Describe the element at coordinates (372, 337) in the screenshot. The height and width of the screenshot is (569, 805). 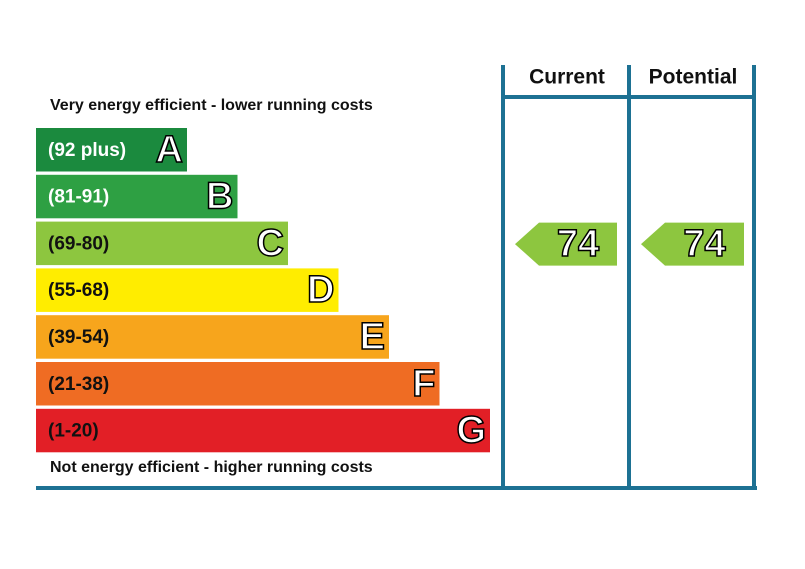
I see `band-letter: E` at that location.